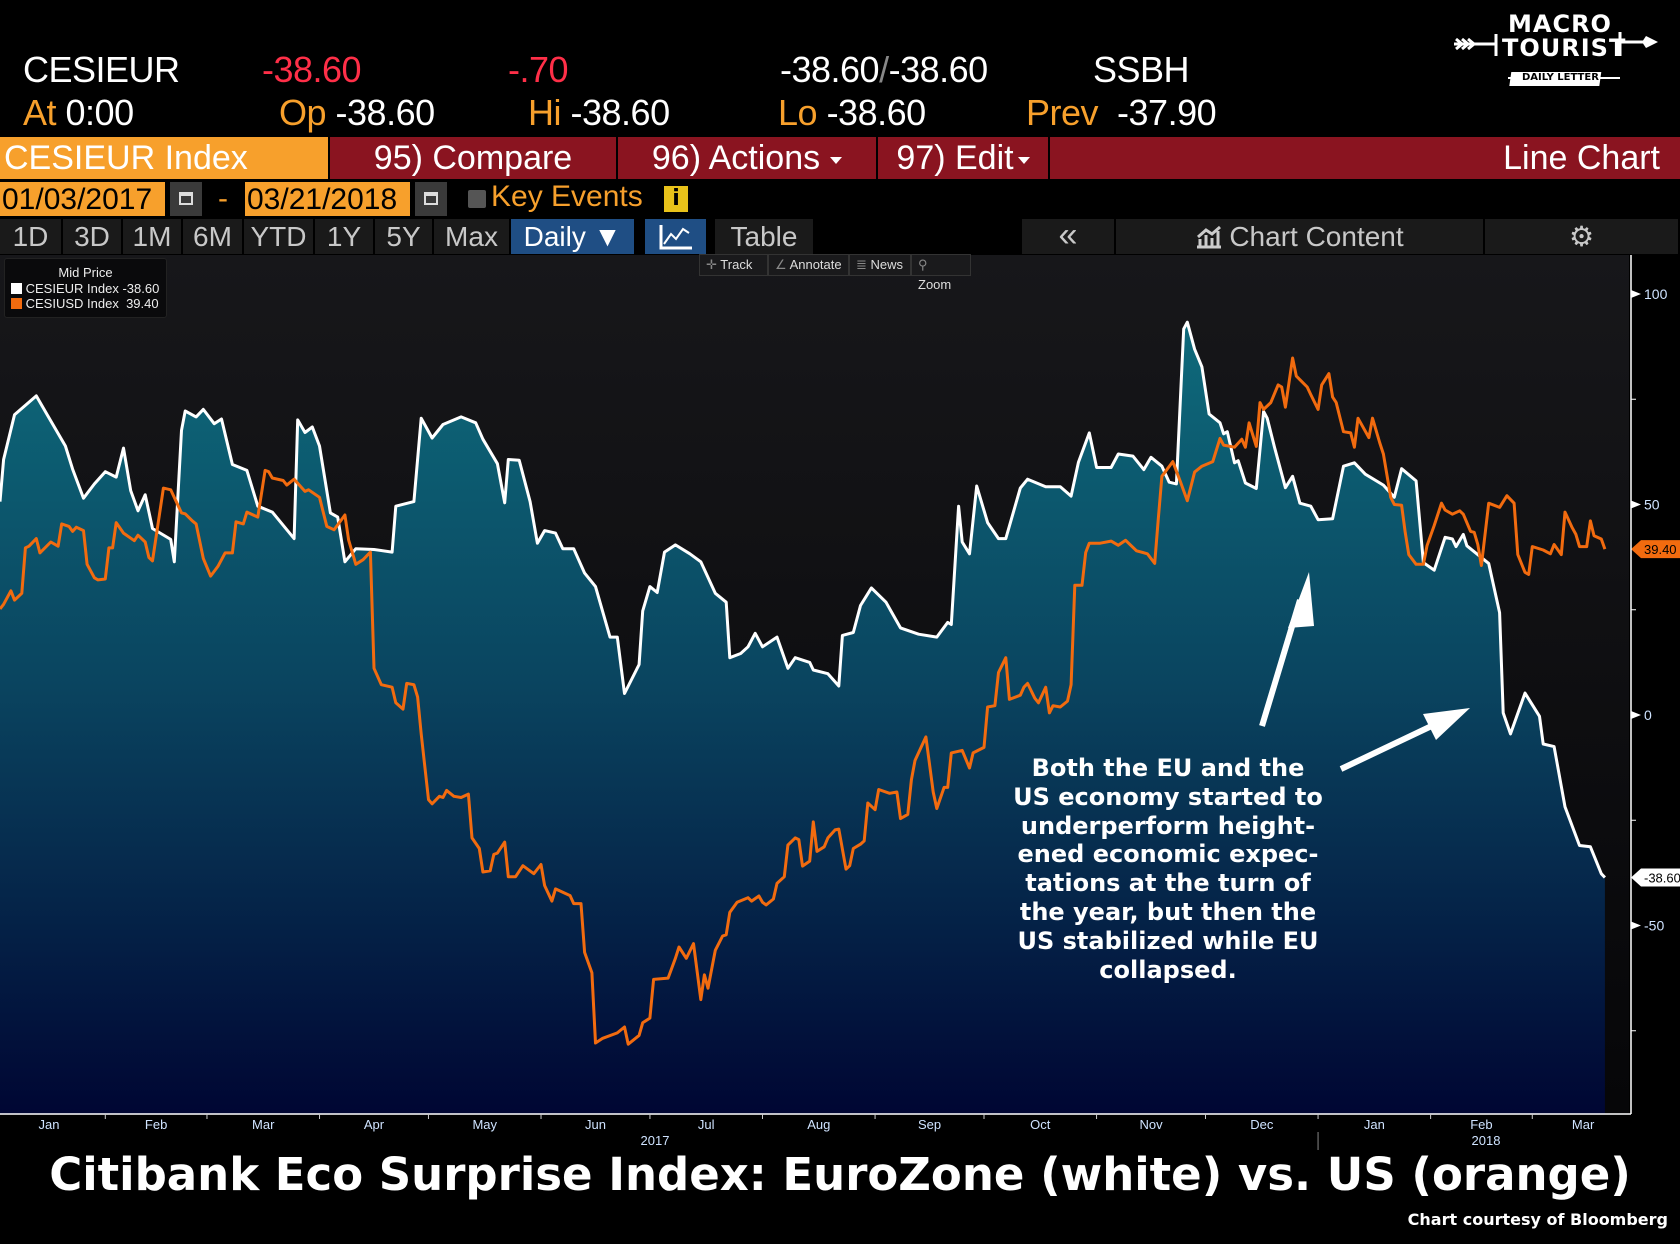  What do you see at coordinates (830, 69) in the screenshot?
I see `bid-value: -38.60` at bounding box center [830, 69].